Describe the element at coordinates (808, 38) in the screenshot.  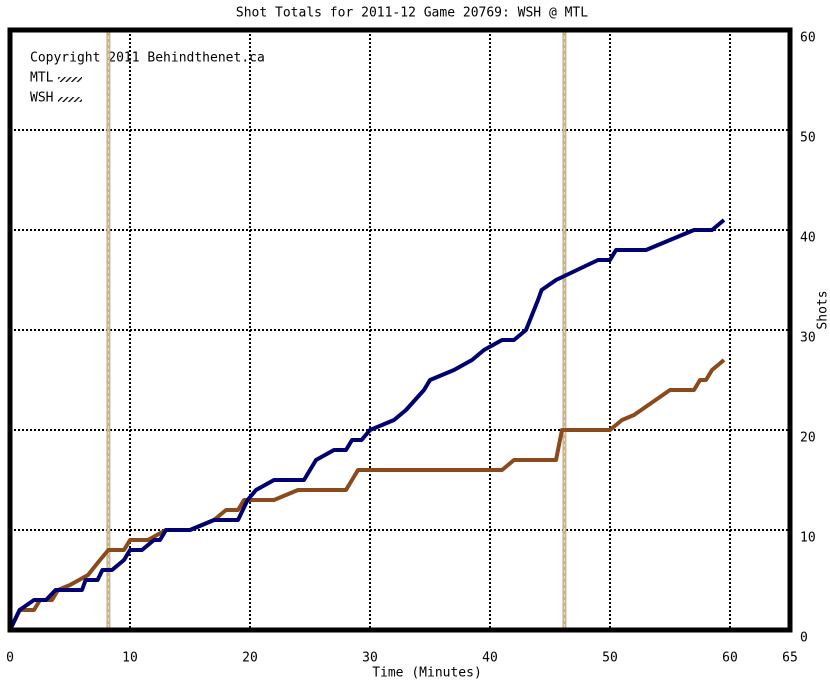
I see `y-tick-label: 60` at that location.